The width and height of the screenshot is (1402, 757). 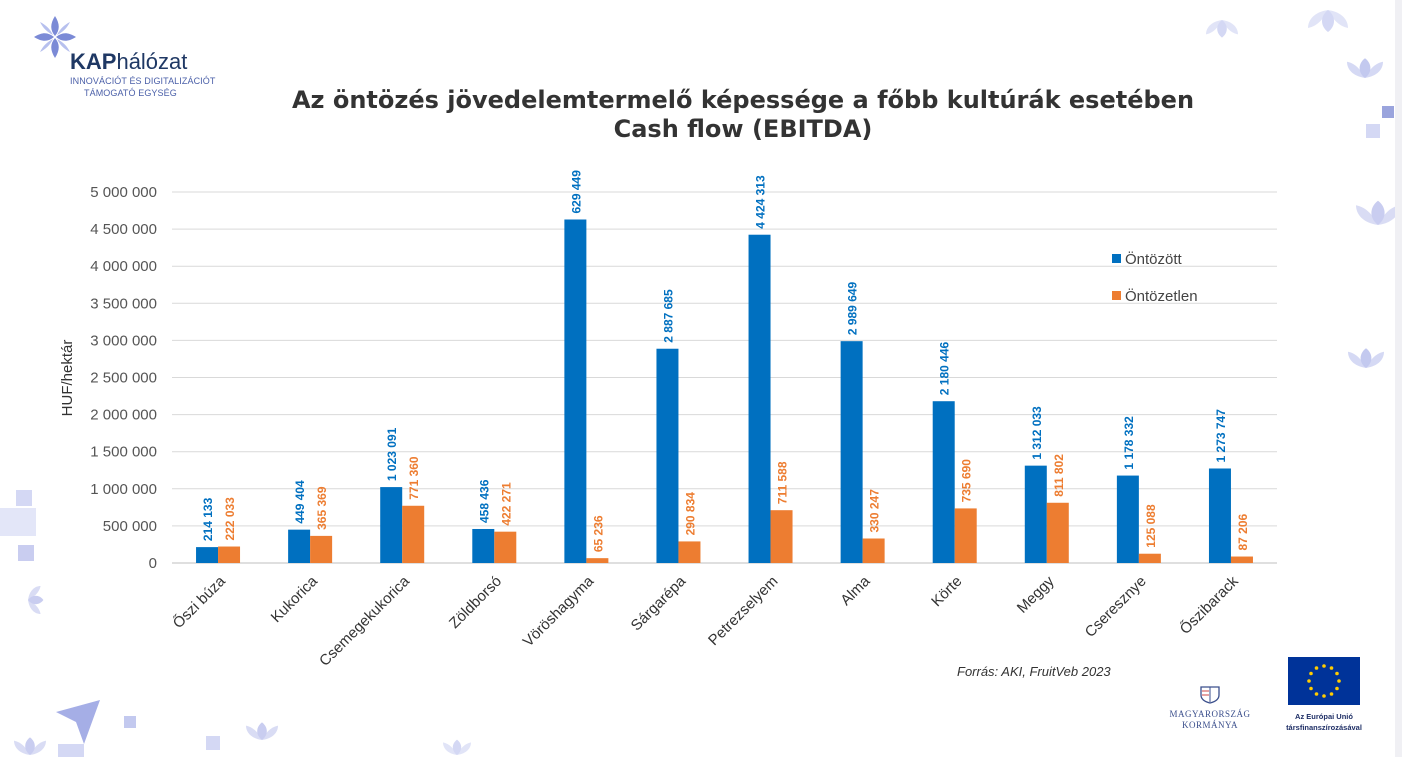 I want to click on data-label: 449 404, so click(x=300, y=502).